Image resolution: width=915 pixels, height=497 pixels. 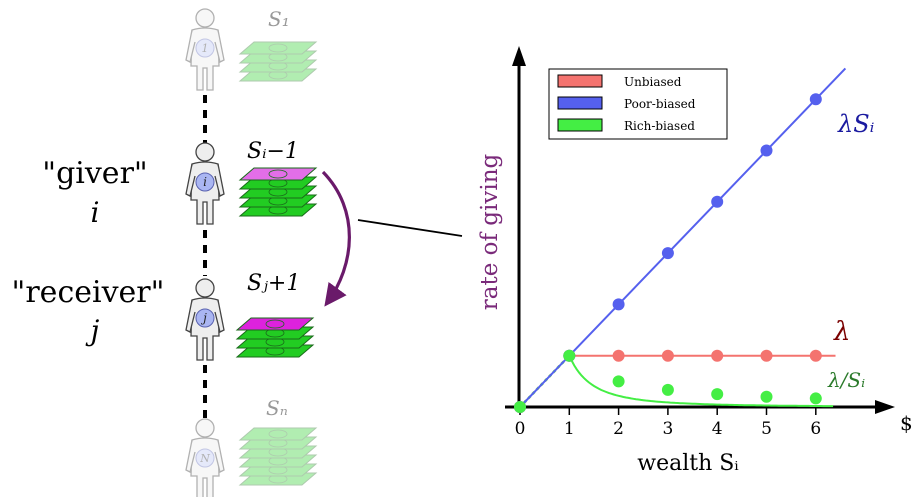 I want to click on stack-label-last: Sₙ, so click(x=277, y=408).